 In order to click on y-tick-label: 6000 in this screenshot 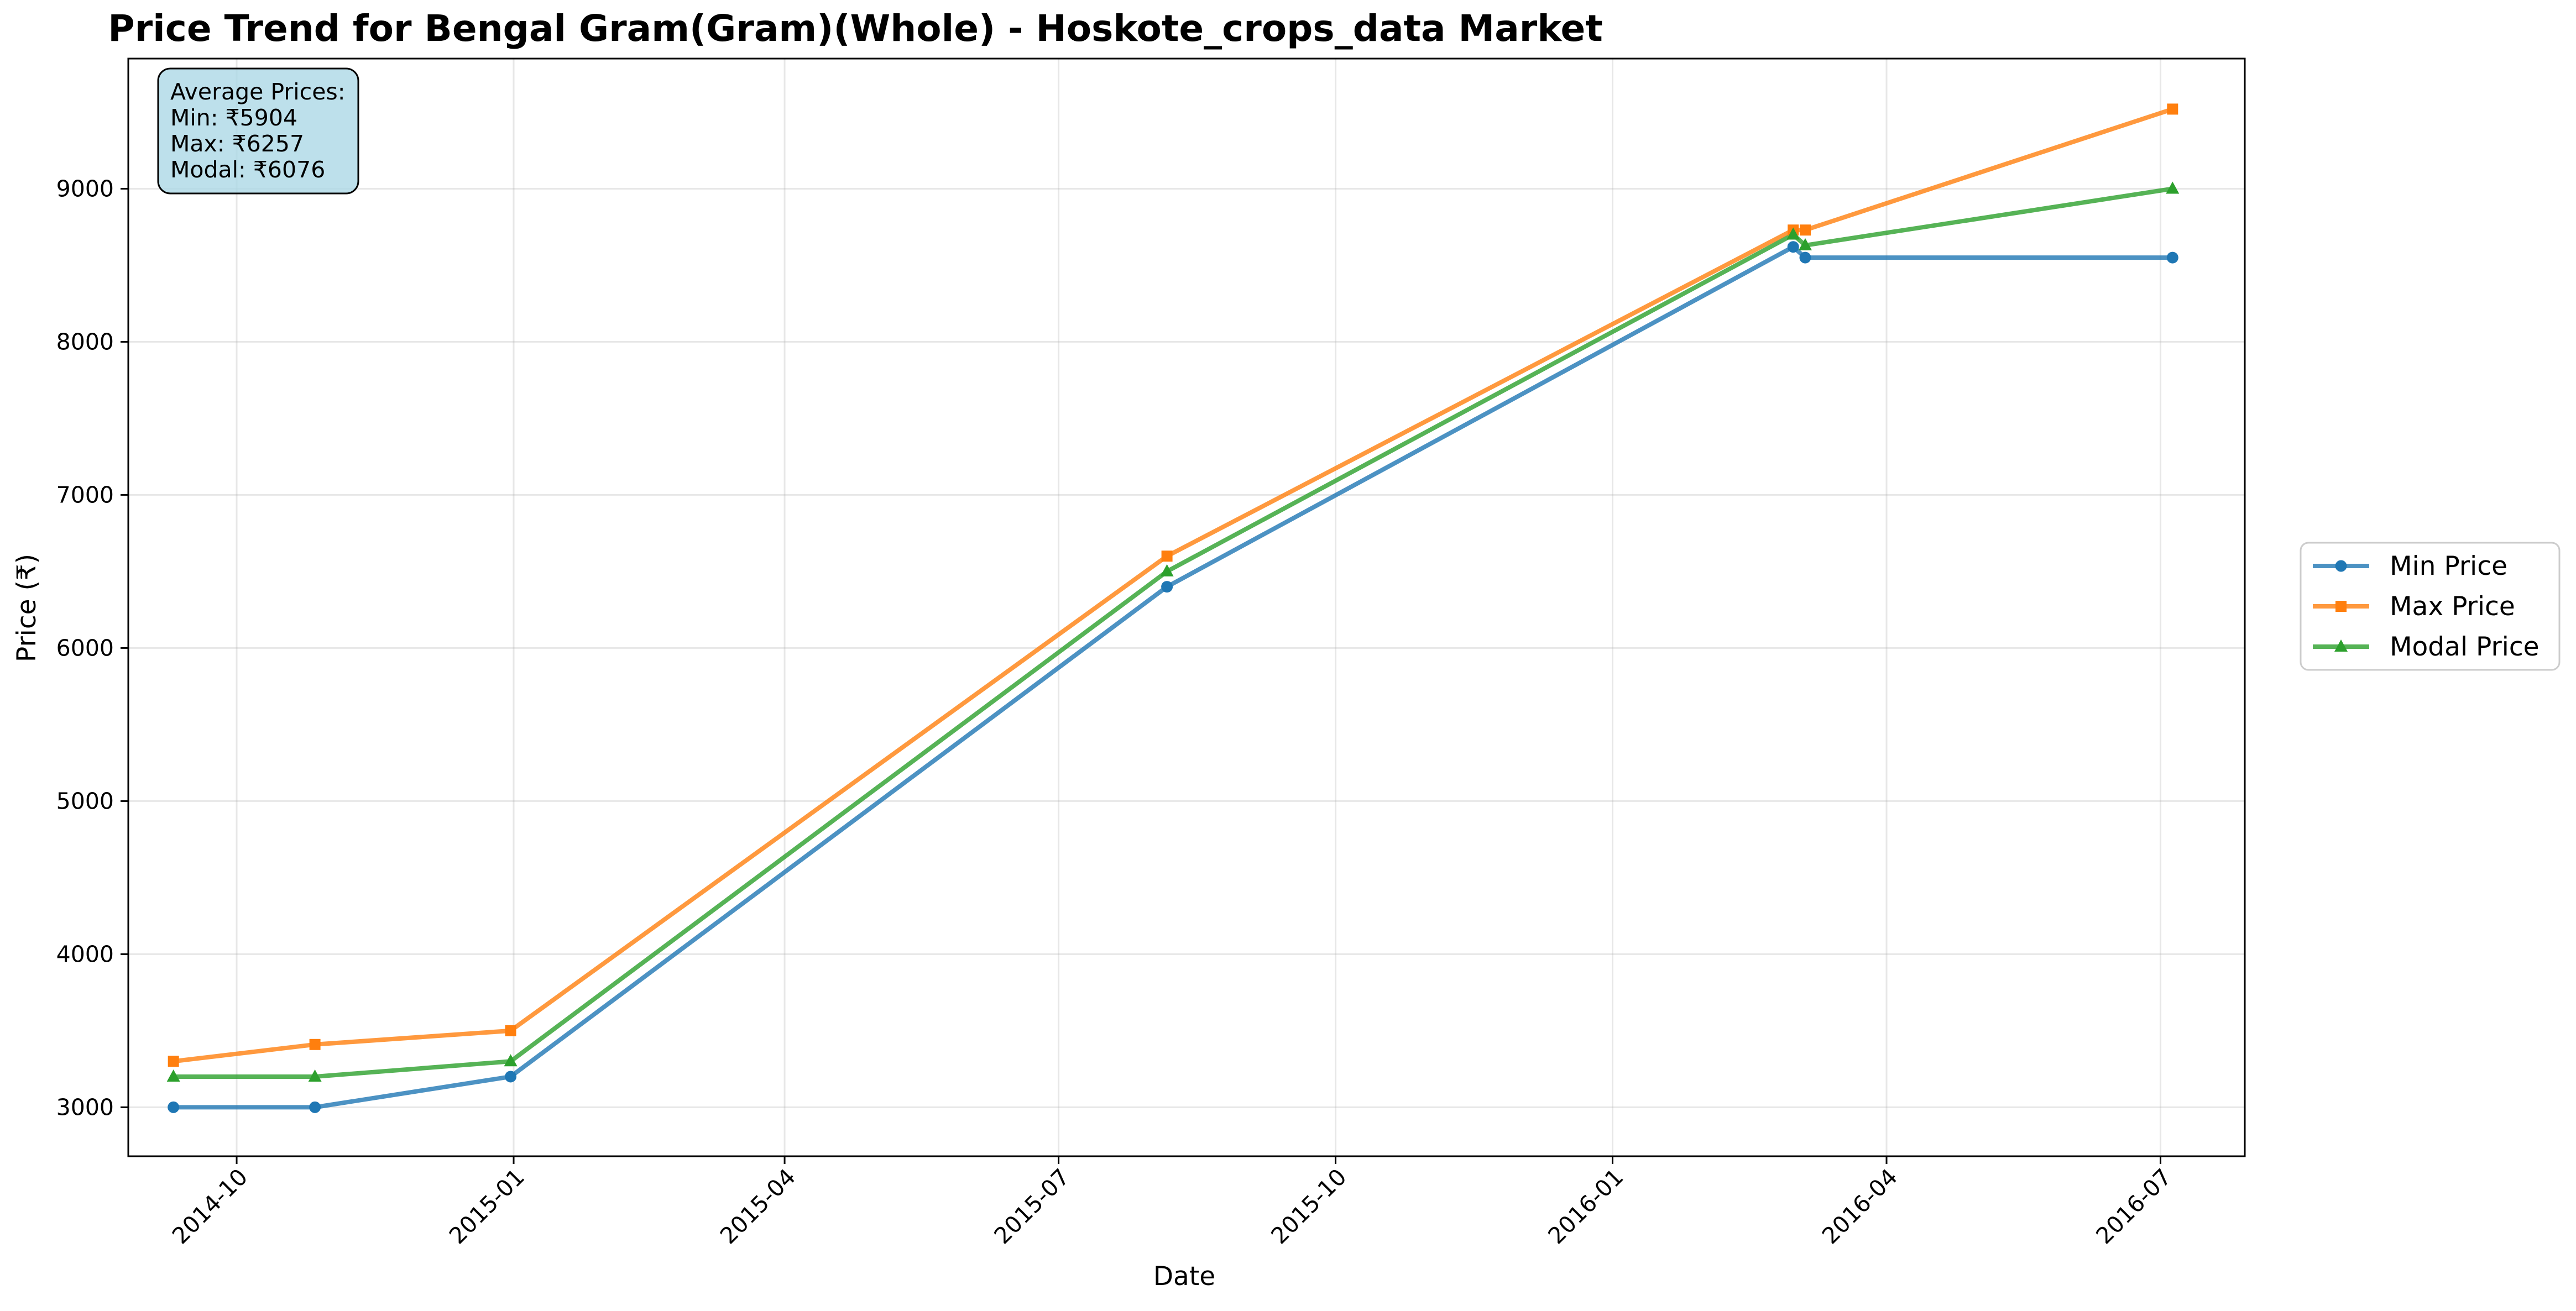, I will do `click(85, 647)`.